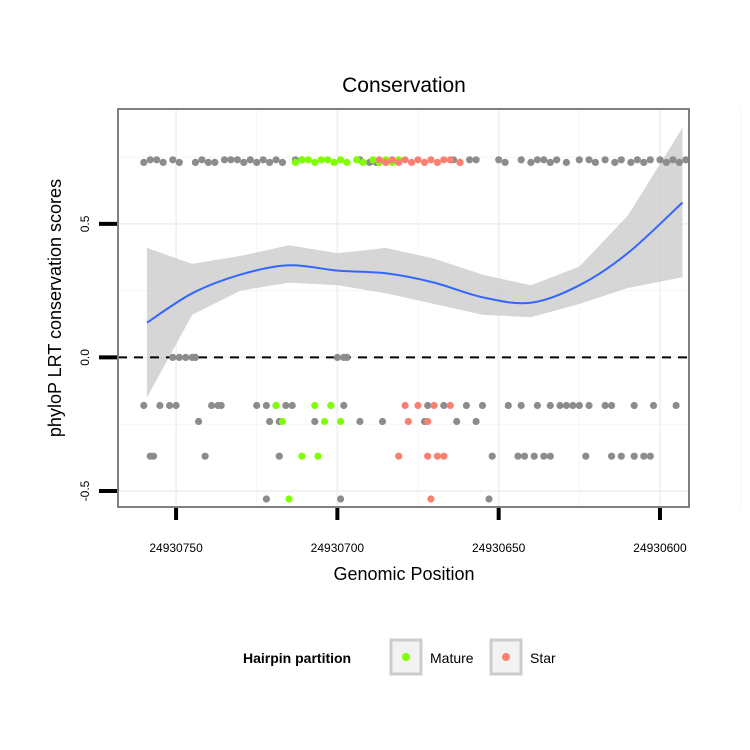 This screenshot has width=750, height=750. Describe the element at coordinates (419, 329) in the screenshot. I see `series-star` at that location.